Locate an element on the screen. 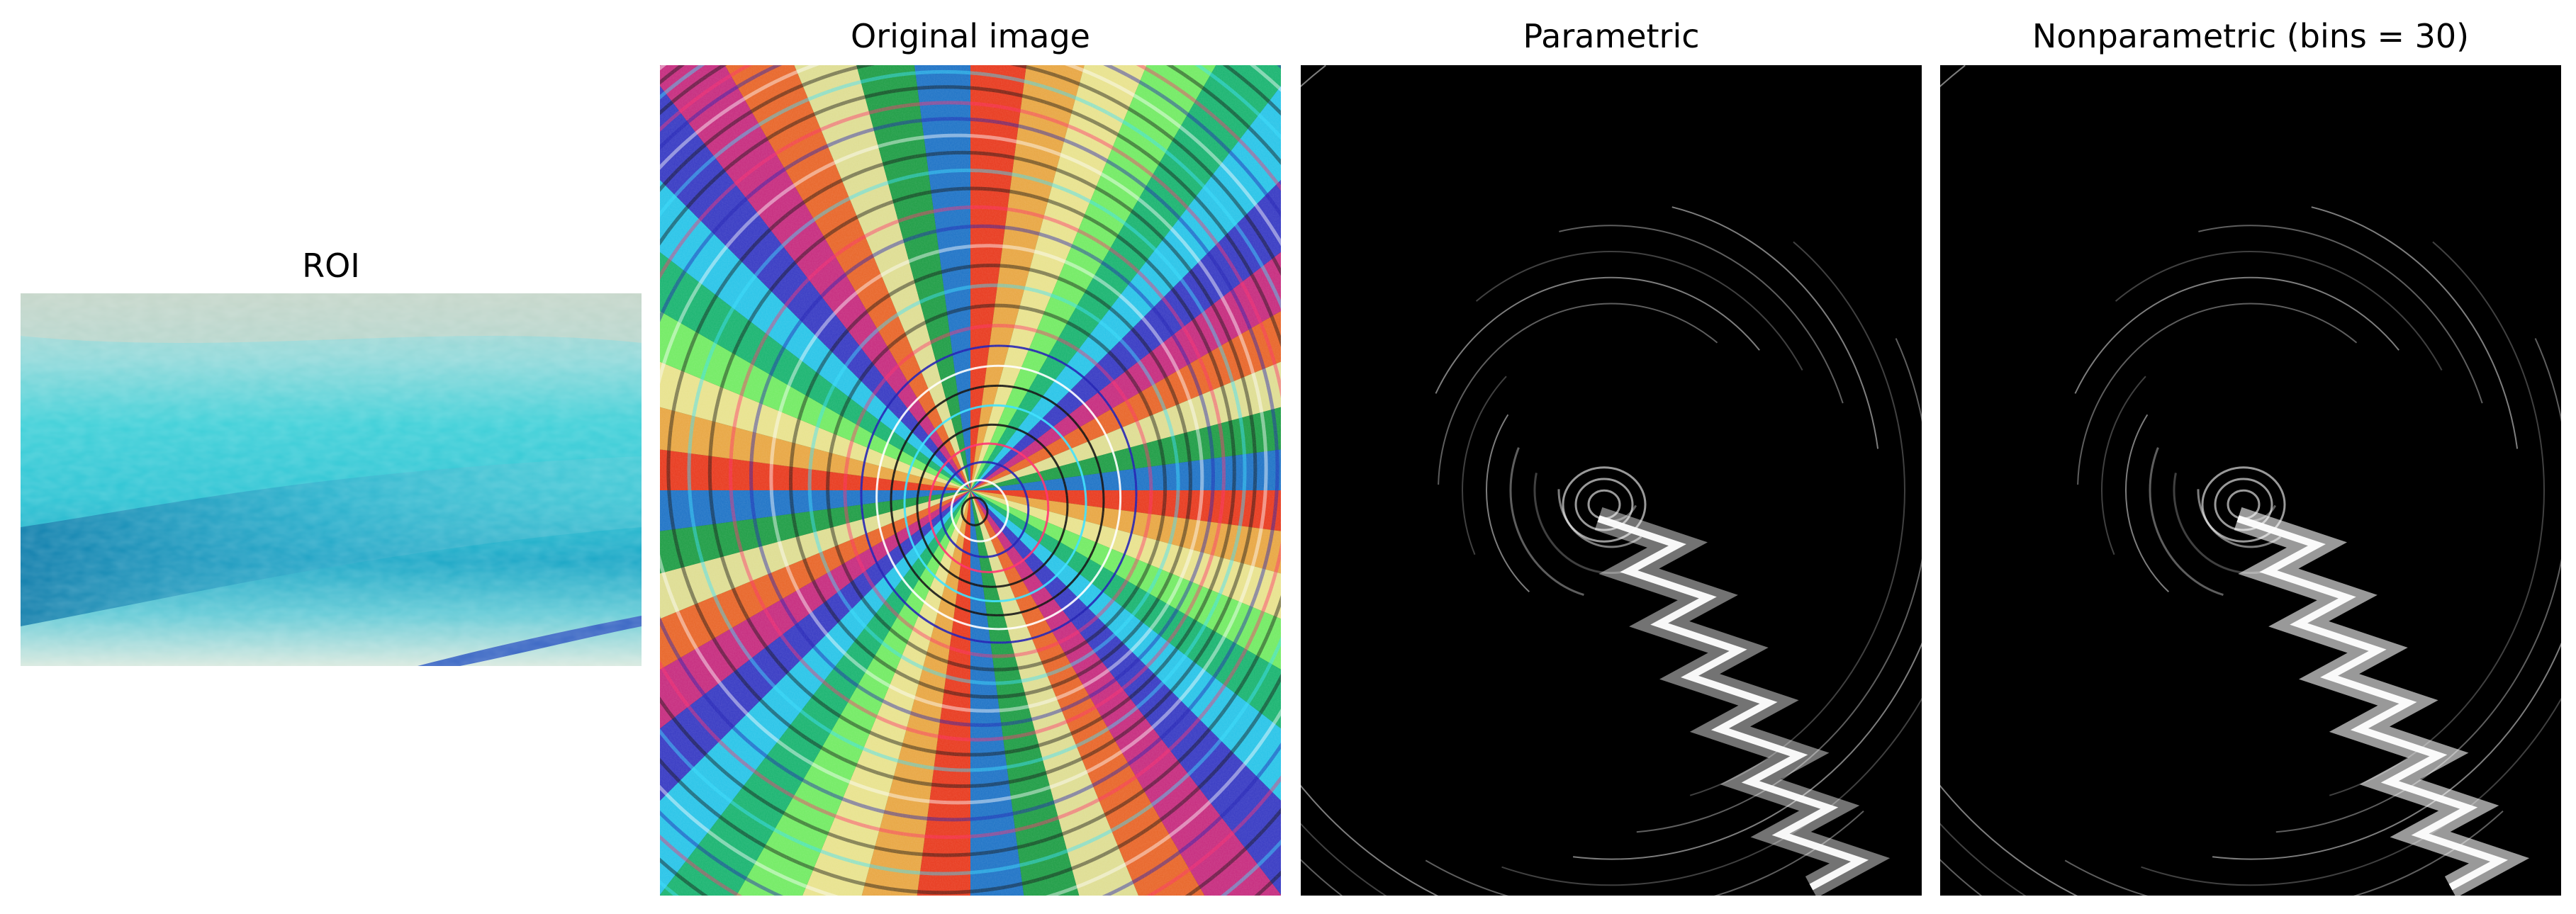 The height and width of the screenshot is (914, 2576). original-image-title: Original image is located at coordinates (971, 36).